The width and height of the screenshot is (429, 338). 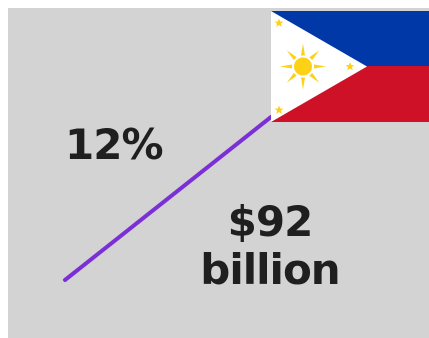 I want to click on flag-star-icon, so click(x=314, y=66).